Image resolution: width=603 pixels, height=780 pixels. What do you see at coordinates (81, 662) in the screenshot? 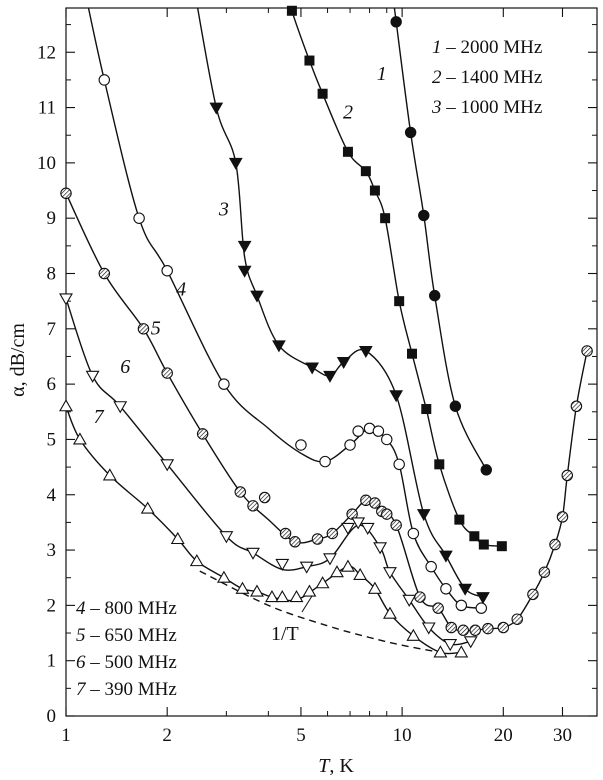
I see `legend-6-num: 6` at bounding box center [81, 662].